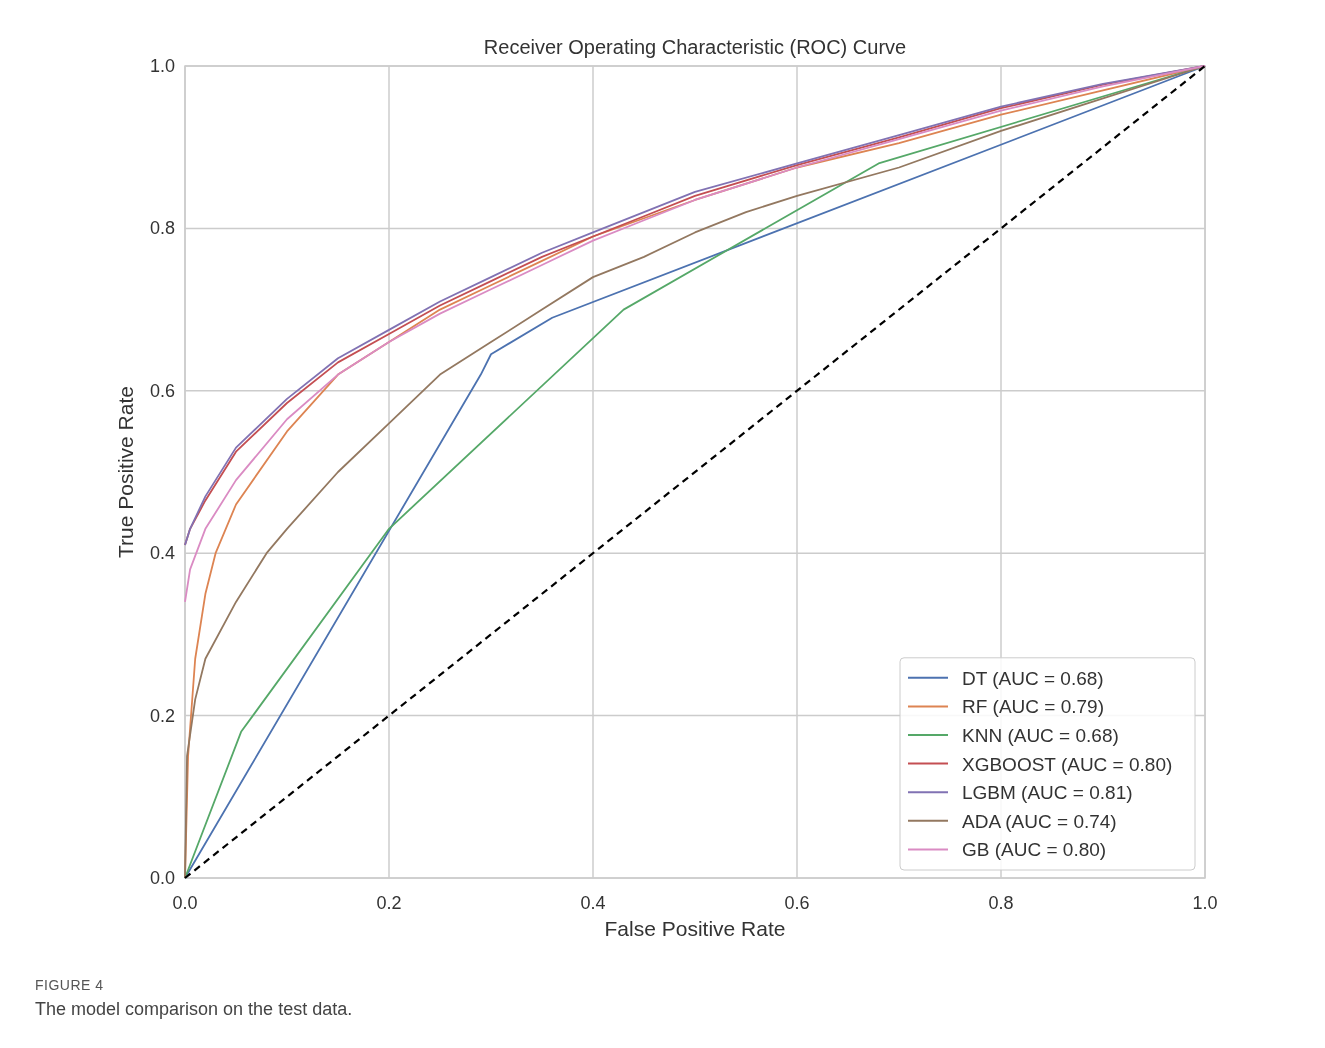 This screenshot has width=1325, height=1048. I want to click on x-tick-label: 1.0, so click(1205, 903).